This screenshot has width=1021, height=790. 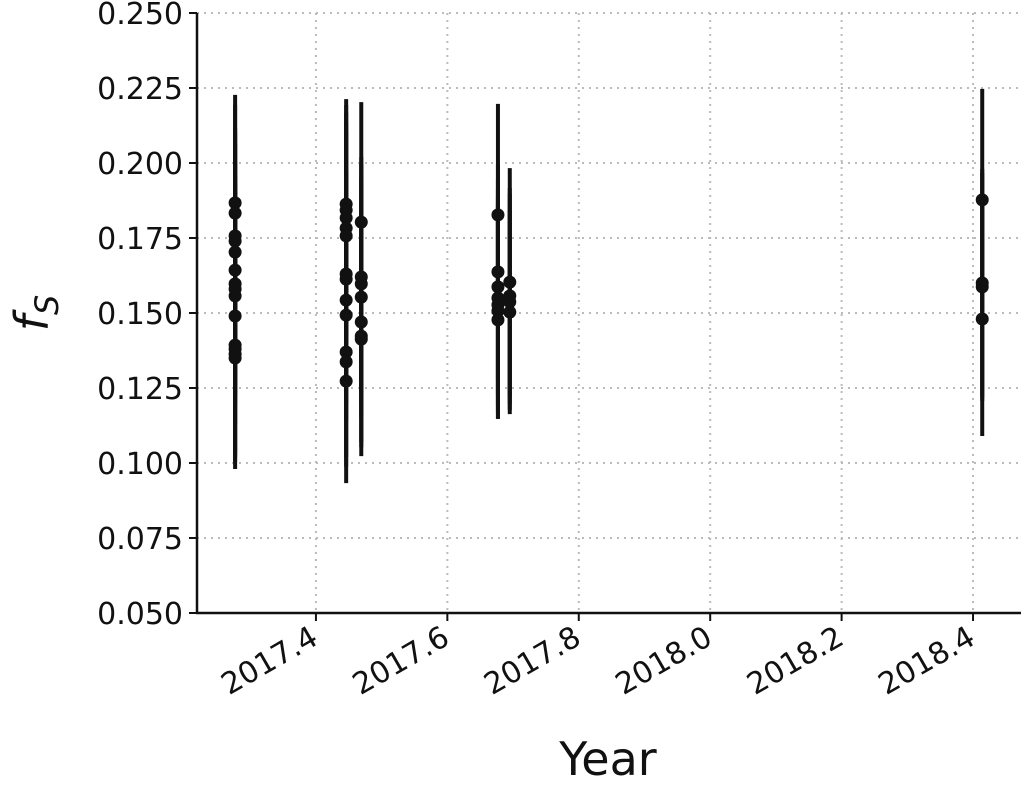 What do you see at coordinates (795, 661) in the screenshot?
I see `x-tick-label: 2018.2` at bounding box center [795, 661].